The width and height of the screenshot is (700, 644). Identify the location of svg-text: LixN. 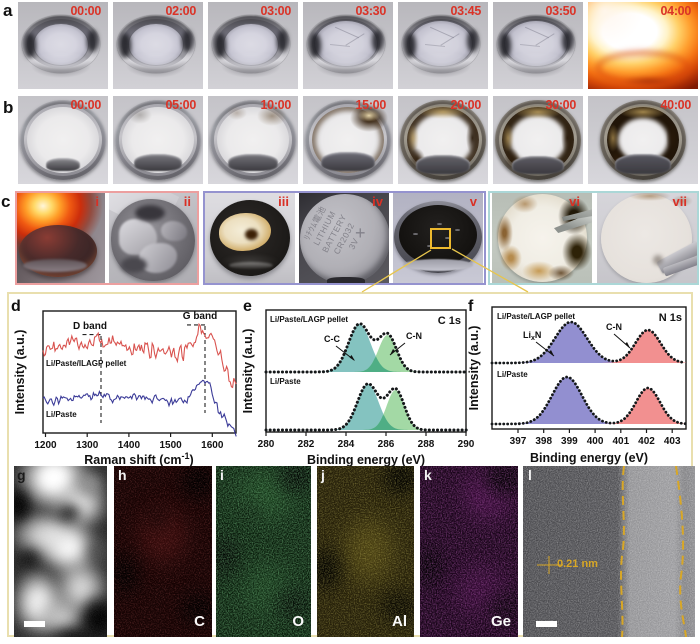
(532, 336).